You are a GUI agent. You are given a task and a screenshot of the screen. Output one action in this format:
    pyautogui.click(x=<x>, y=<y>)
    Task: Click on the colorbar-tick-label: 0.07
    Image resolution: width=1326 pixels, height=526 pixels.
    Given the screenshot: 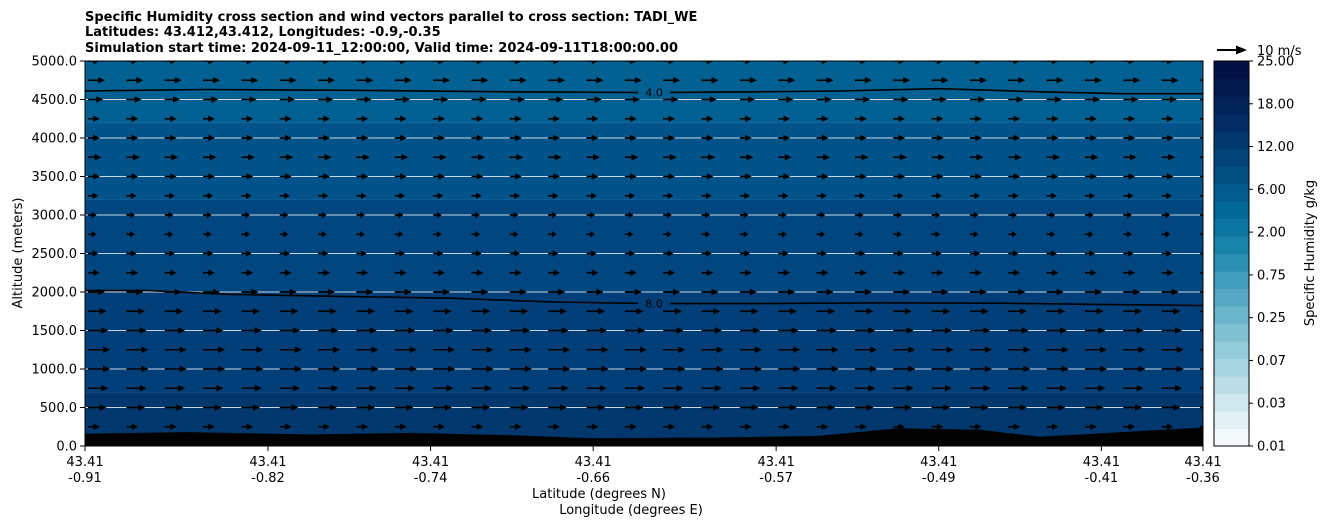 What is the action you would take?
    pyautogui.click(x=1271, y=361)
    